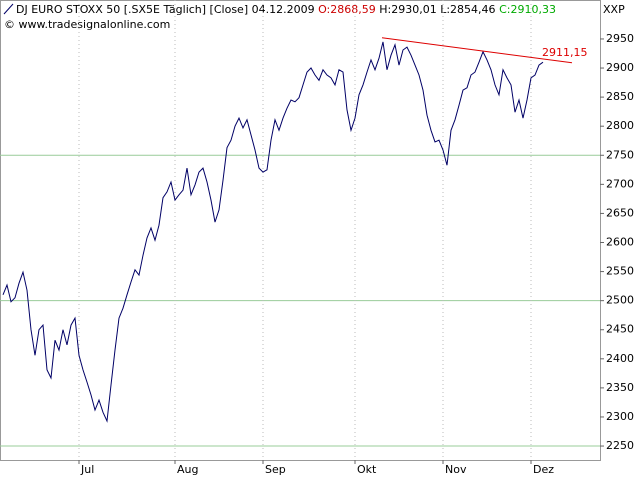 The image size is (640, 480). What do you see at coordinates (620, 300) in the screenshot?
I see `y-tick-label: 2500` at bounding box center [620, 300].